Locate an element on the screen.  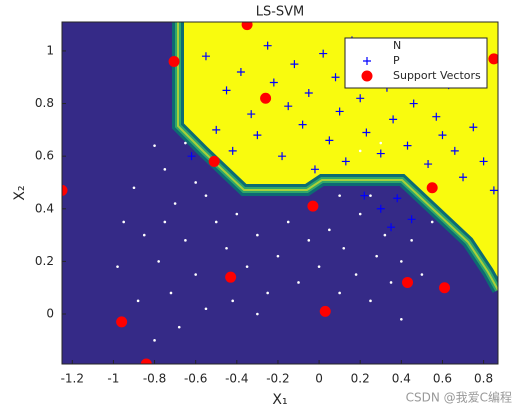
x-tick-label: -0.8 is located at coordinates (154, 379).